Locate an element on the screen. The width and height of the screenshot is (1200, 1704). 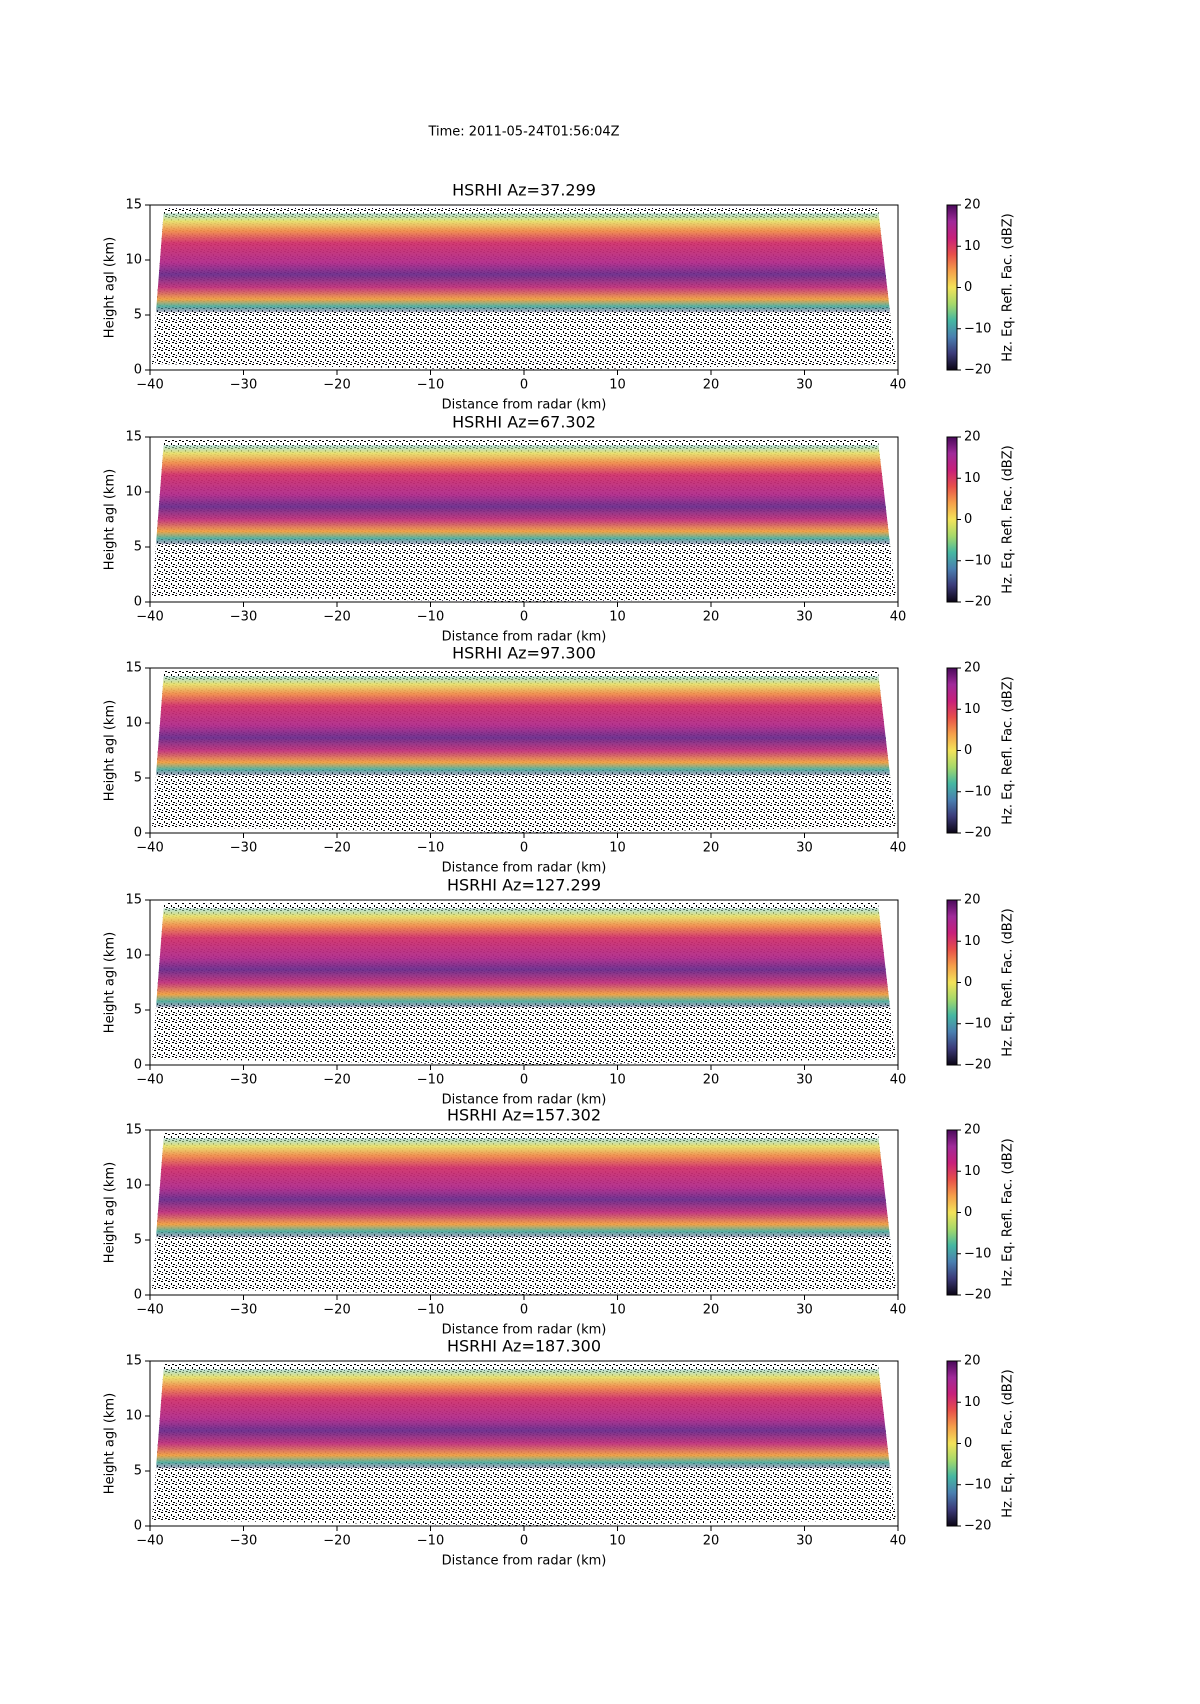
panel-title: HSRHI Az=187.300 is located at coordinates (524, 1346).